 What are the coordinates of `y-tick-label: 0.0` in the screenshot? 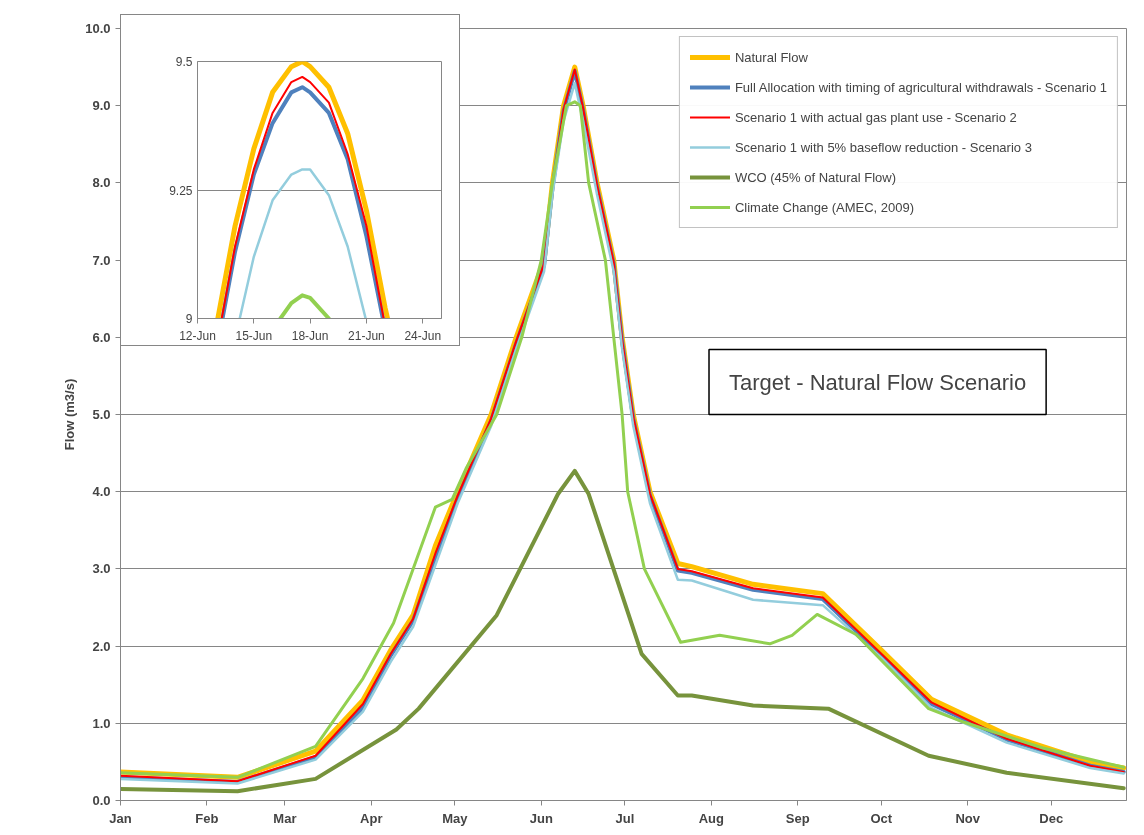 It's located at (101, 800).